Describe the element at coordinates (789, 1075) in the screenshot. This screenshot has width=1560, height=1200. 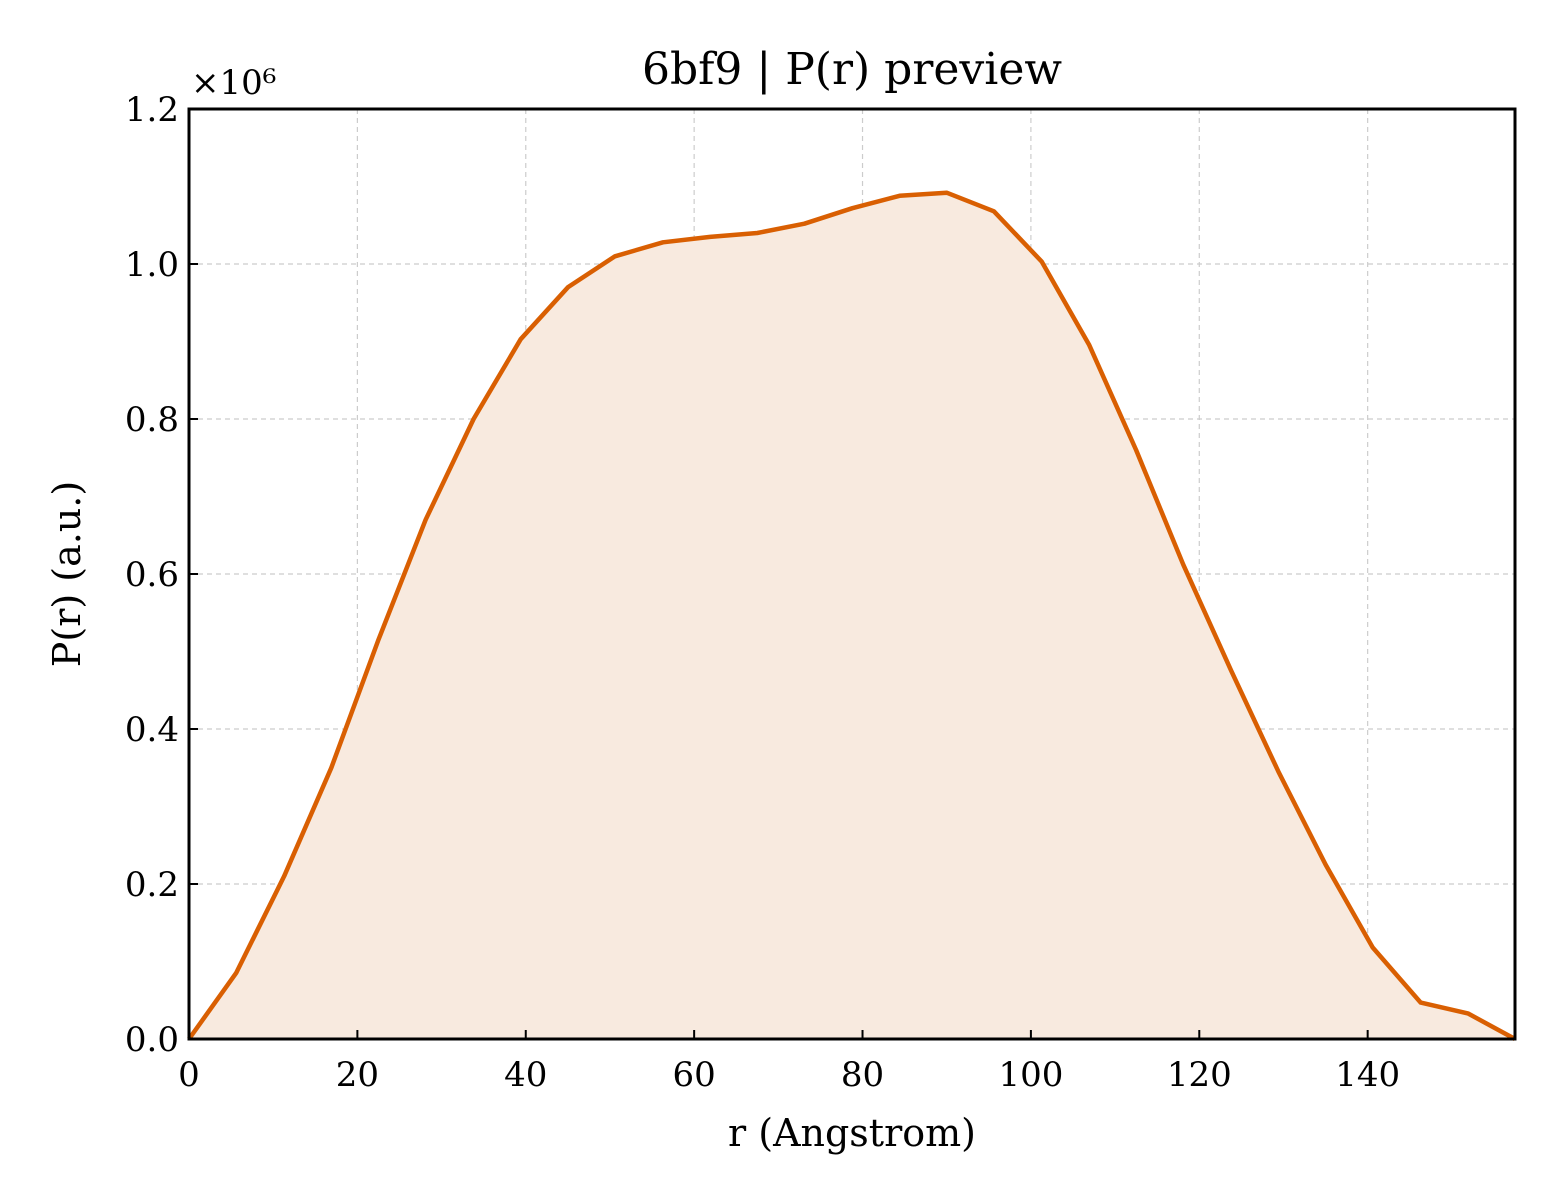
I see `x-tick-labels: 0 20 40 60 80 100 120 140` at that location.